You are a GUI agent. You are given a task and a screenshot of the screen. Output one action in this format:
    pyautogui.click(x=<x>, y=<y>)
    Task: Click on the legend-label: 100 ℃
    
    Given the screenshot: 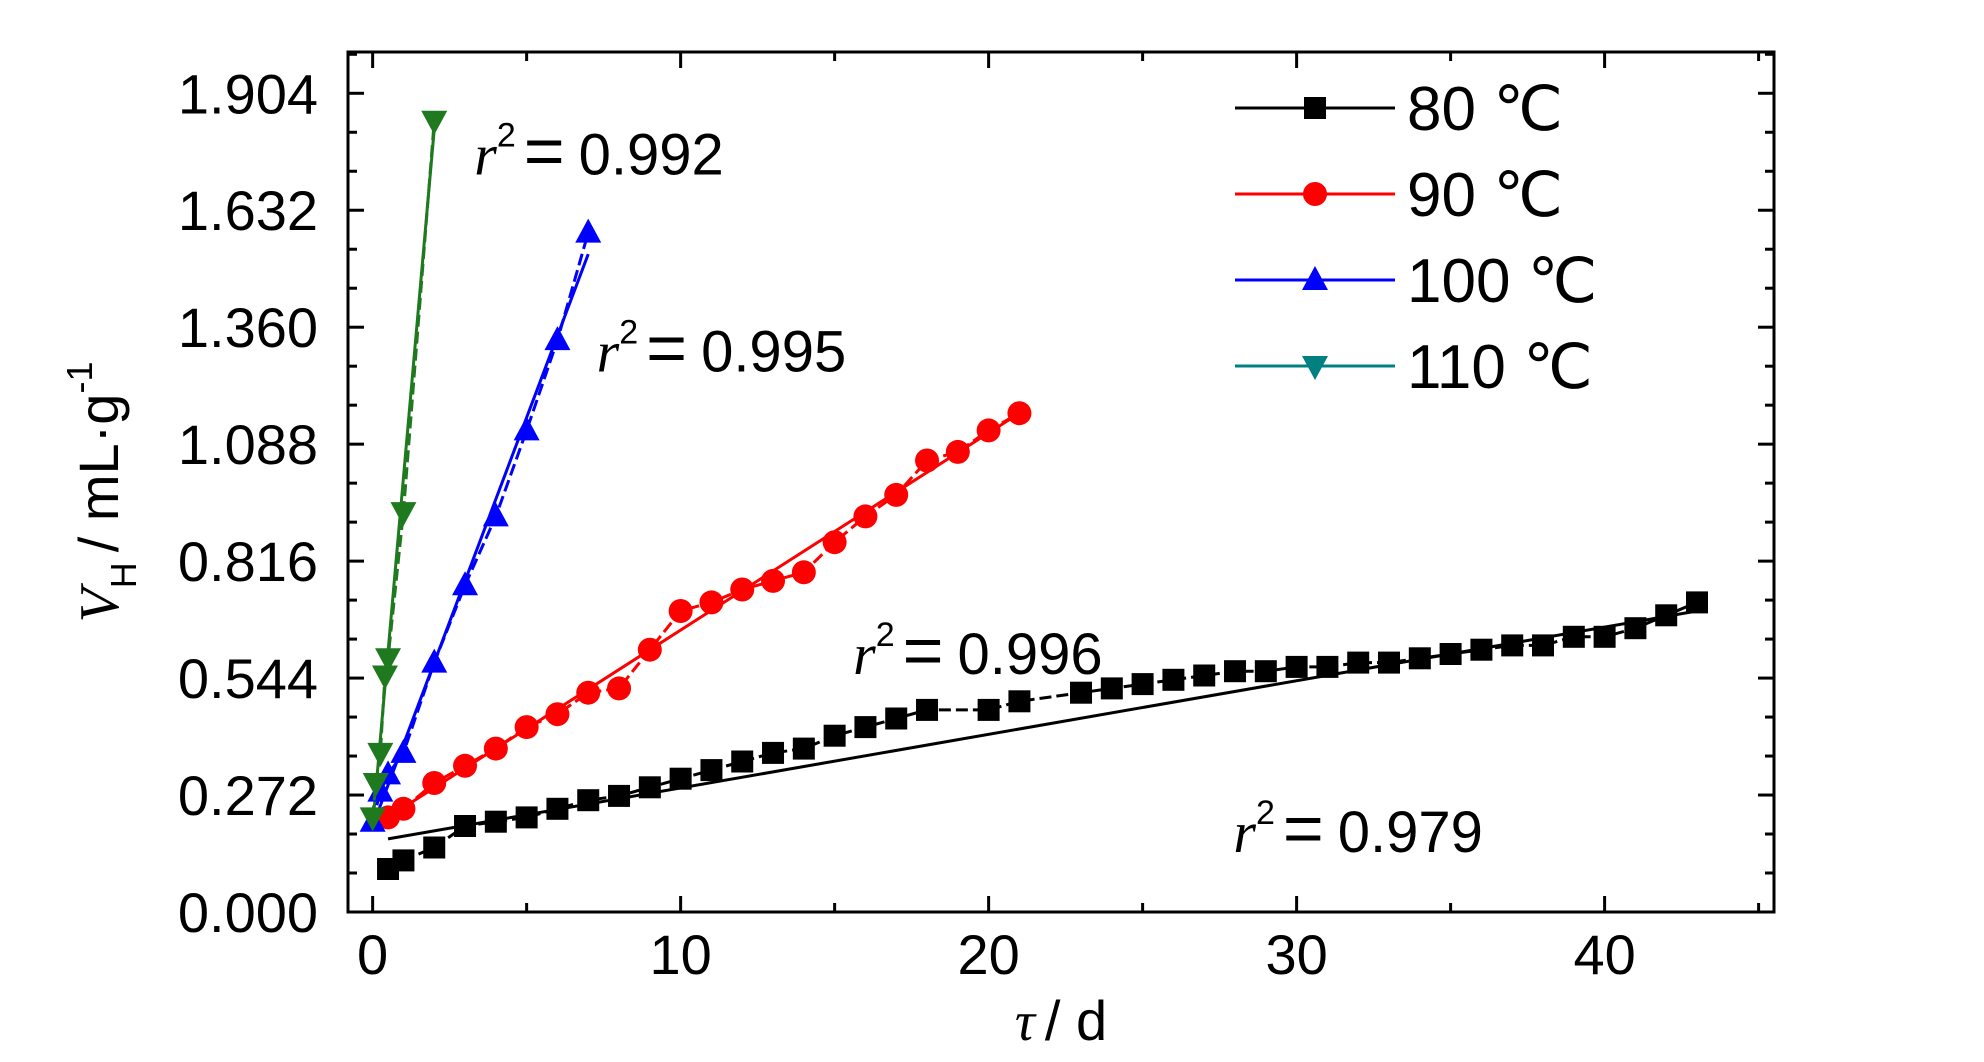 What is the action you would take?
    pyautogui.click(x=1502, y=281)
    